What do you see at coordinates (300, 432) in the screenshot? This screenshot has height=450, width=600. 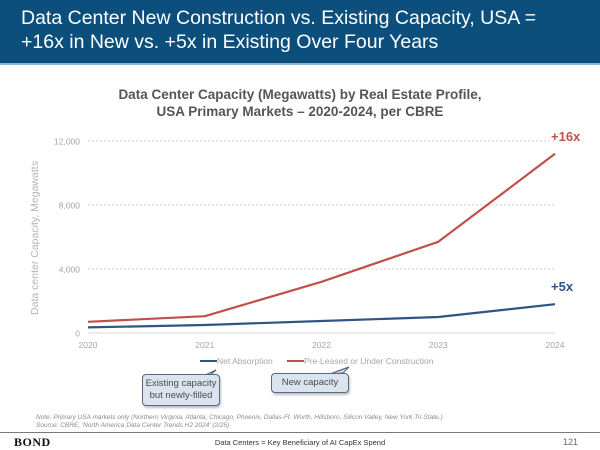 I see `footer-divider` at bounding box center [300, 432].